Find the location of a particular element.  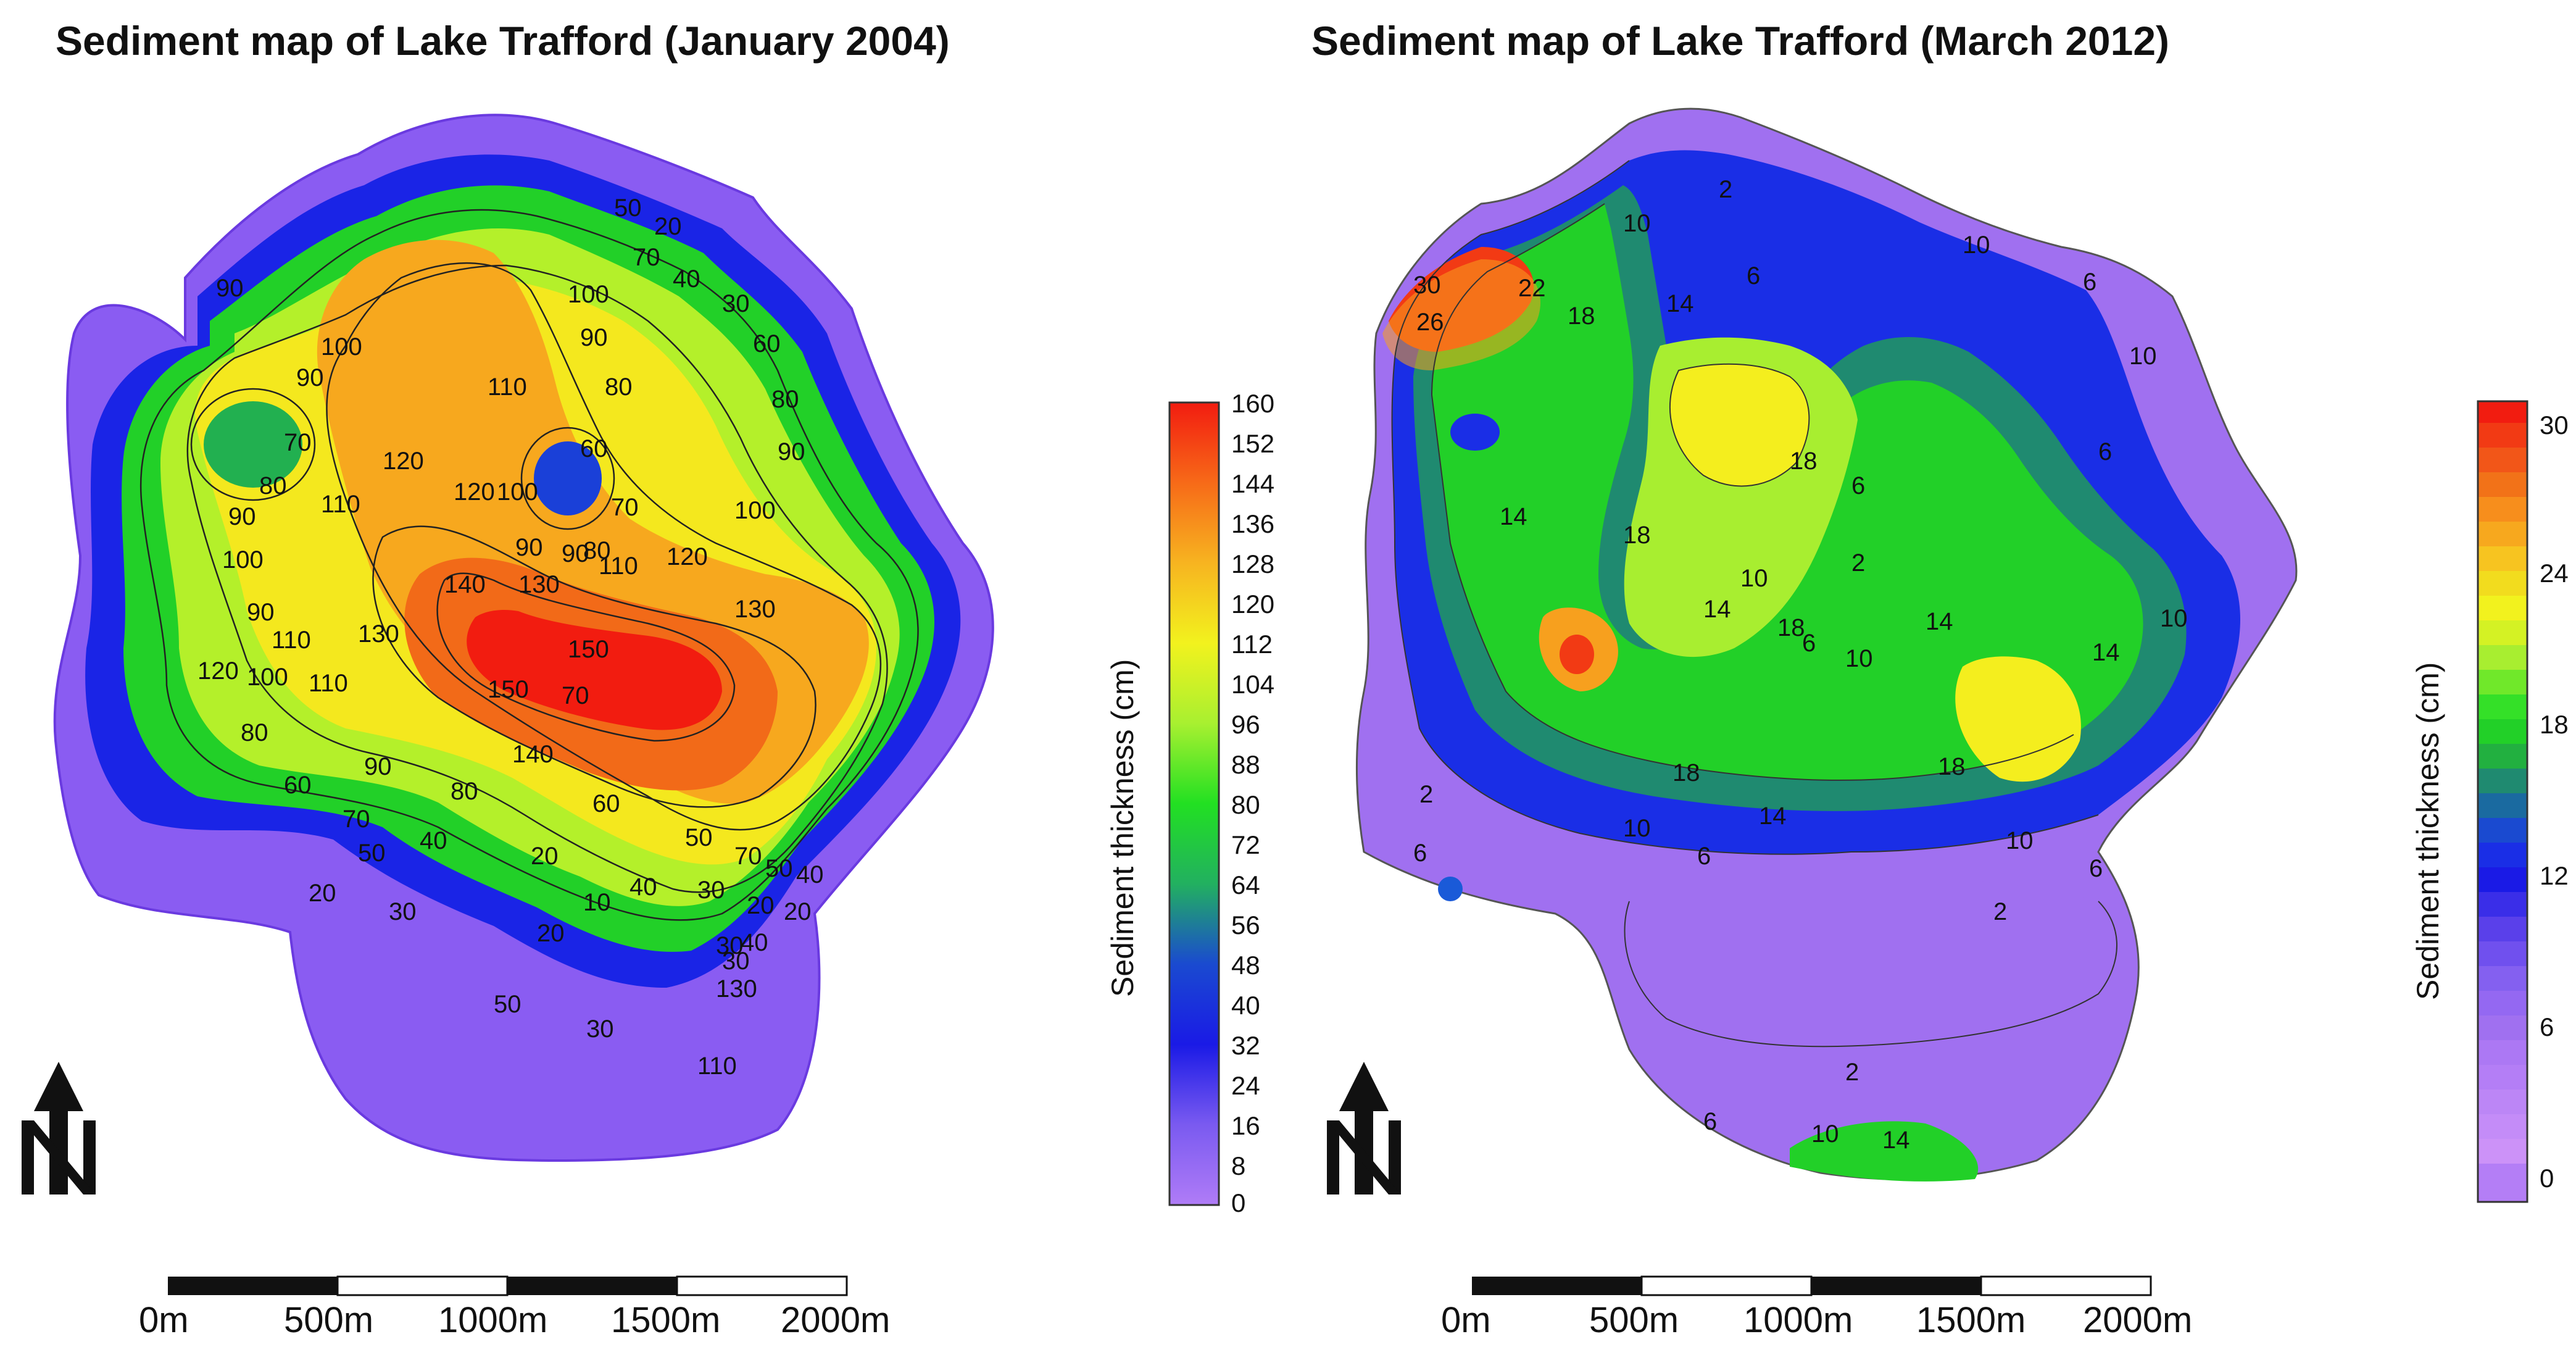

left-contour-label: 70 is located at coordinates (748, 857).